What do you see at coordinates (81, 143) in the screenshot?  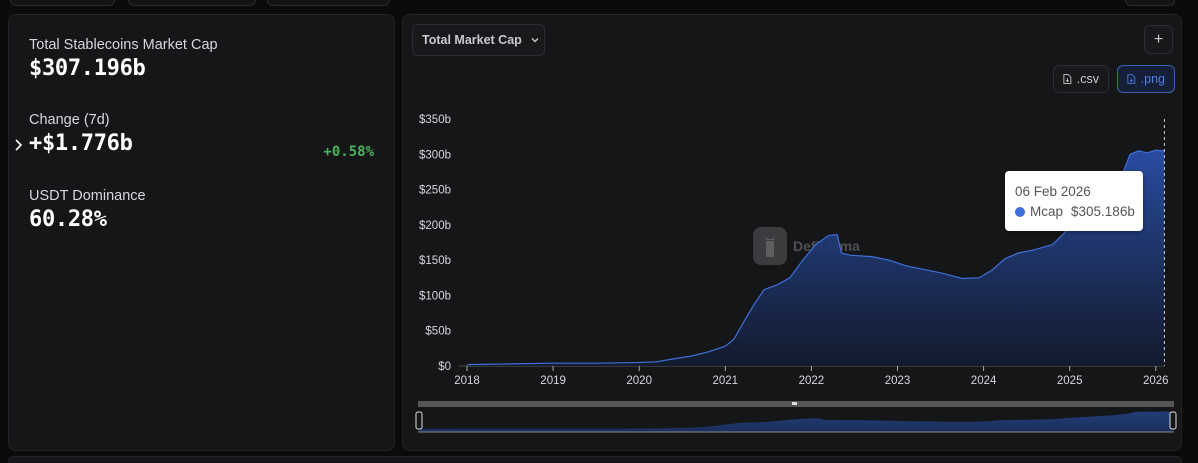 I see `stat-value: +$1.776b` at bounding box center [81, 143].